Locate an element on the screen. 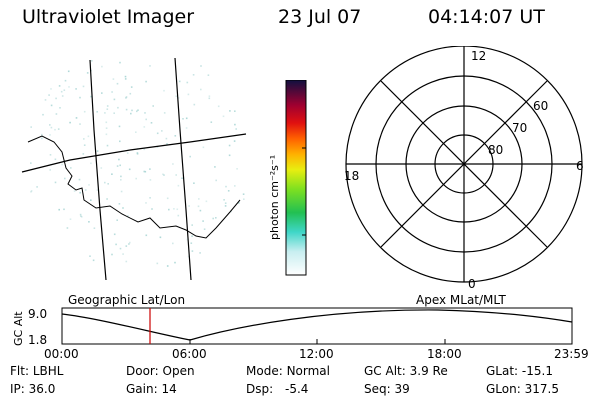 The height and width of the screenshot is (400, 600). polar-caption: Apex MLat/MLT is located at coordinates (461, 300).